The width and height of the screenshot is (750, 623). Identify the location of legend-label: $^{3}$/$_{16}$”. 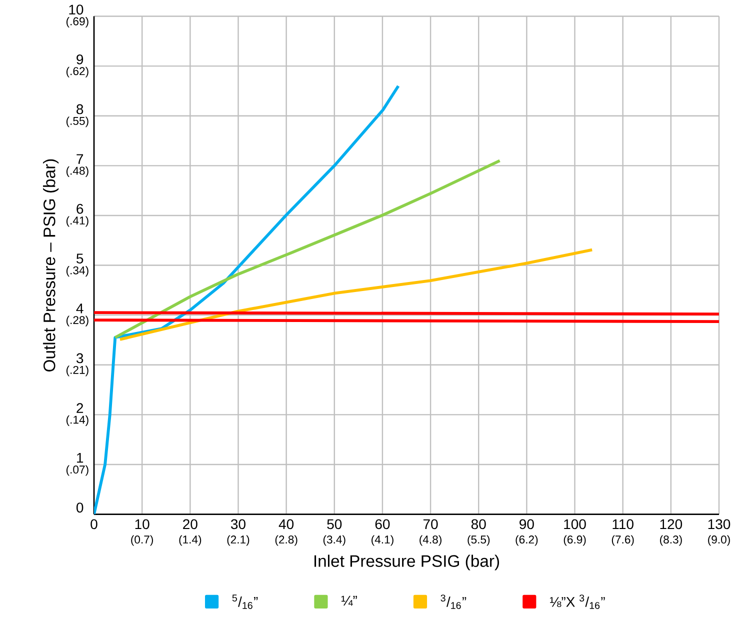
(453, 601).